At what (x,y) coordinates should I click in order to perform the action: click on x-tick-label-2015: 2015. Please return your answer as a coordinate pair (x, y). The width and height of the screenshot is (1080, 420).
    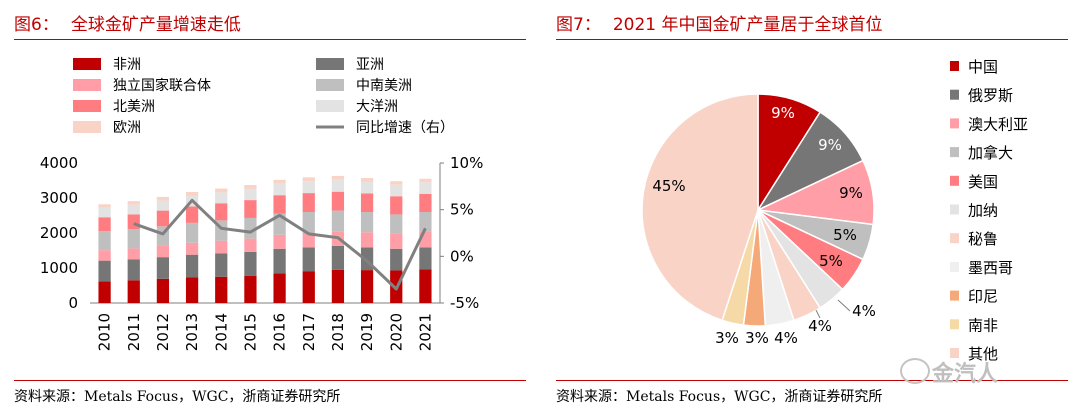
    Looking at the image, I should click on (250, 332).